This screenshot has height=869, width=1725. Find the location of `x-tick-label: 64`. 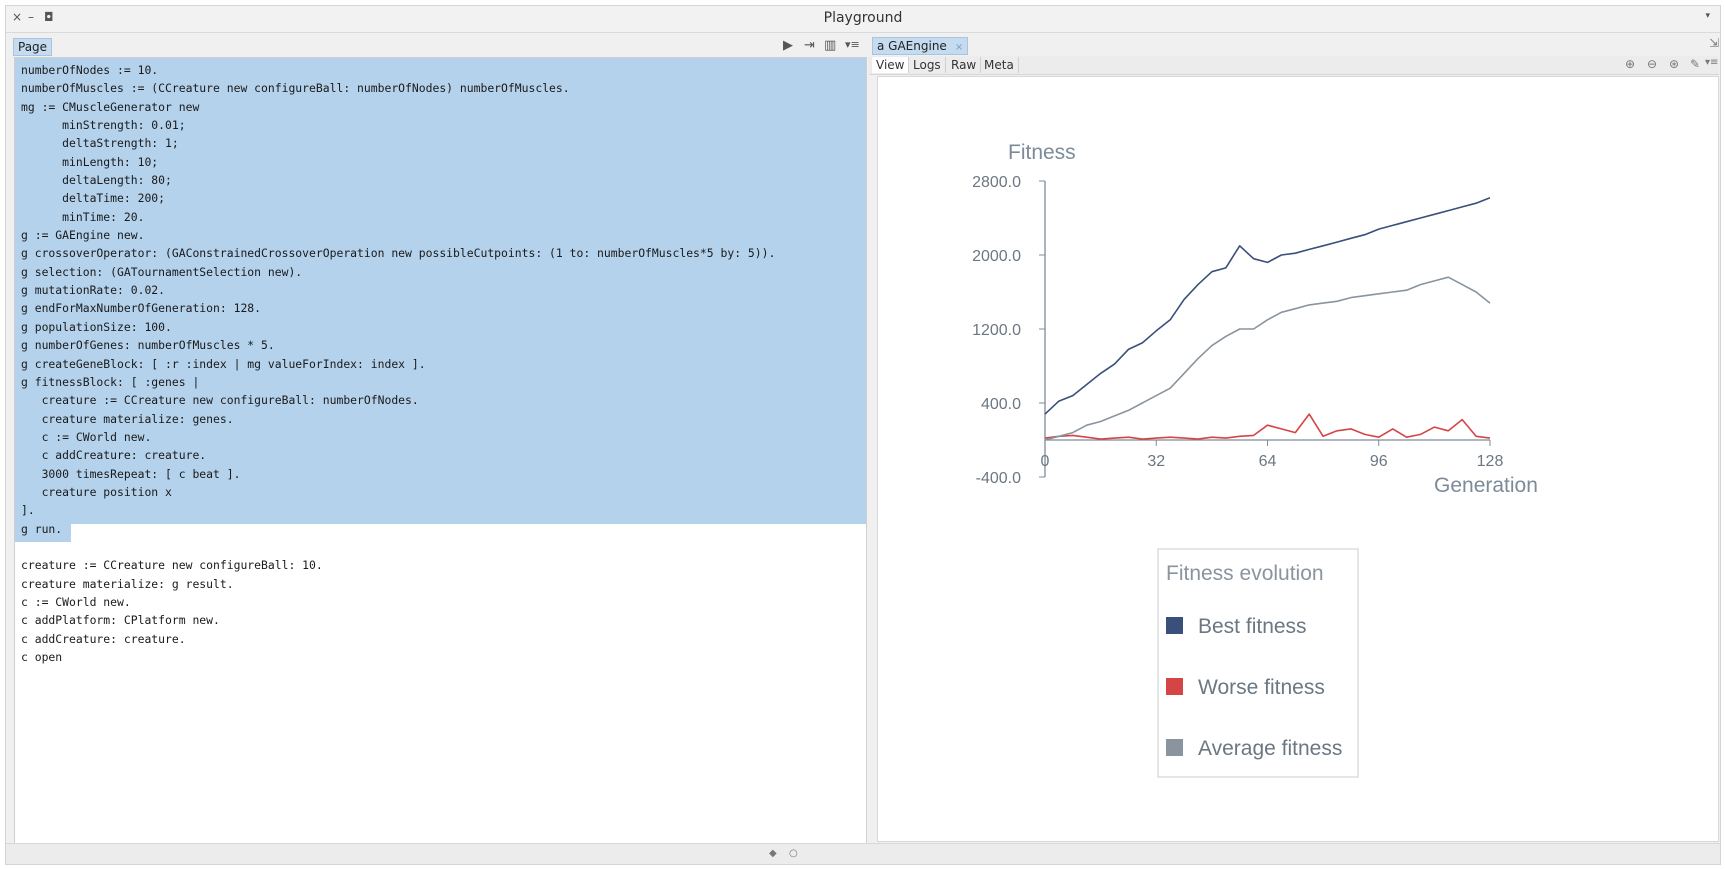

x-tick-label: 64 is located at coordinates (1268, 461).